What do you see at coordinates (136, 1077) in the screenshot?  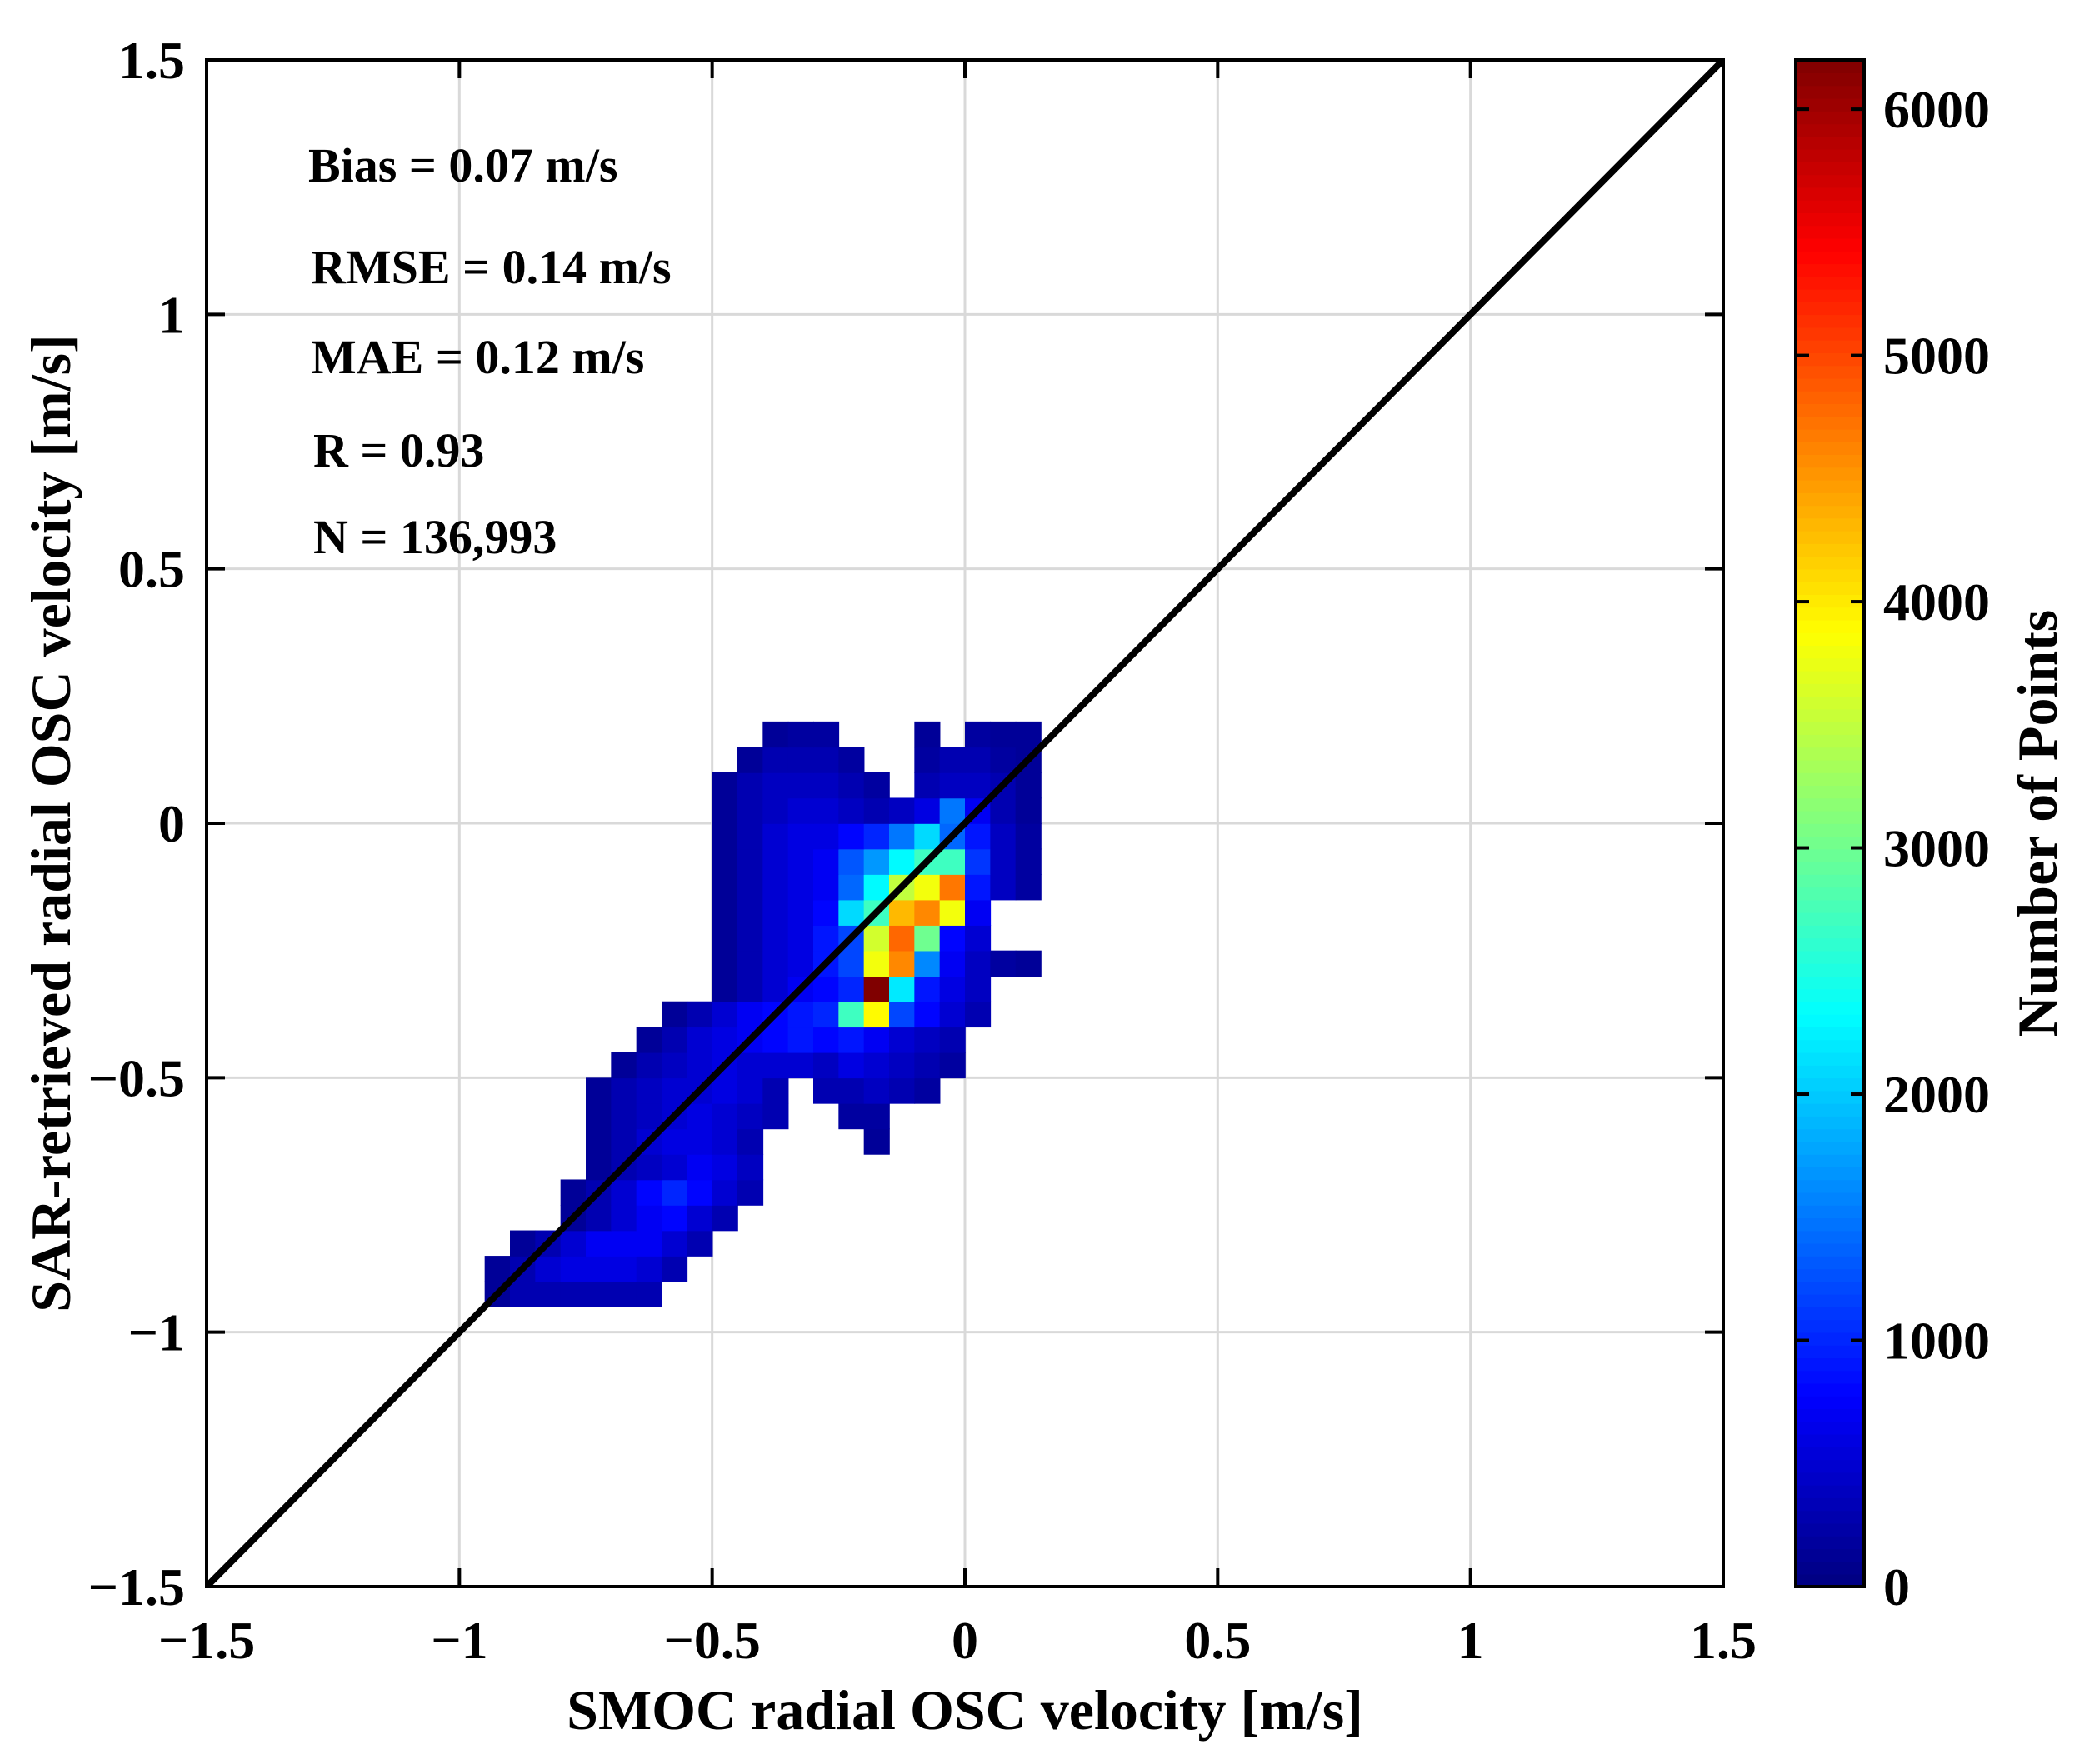 I see `y-tick-label: −0.5` at bounding box center [136, 1077].